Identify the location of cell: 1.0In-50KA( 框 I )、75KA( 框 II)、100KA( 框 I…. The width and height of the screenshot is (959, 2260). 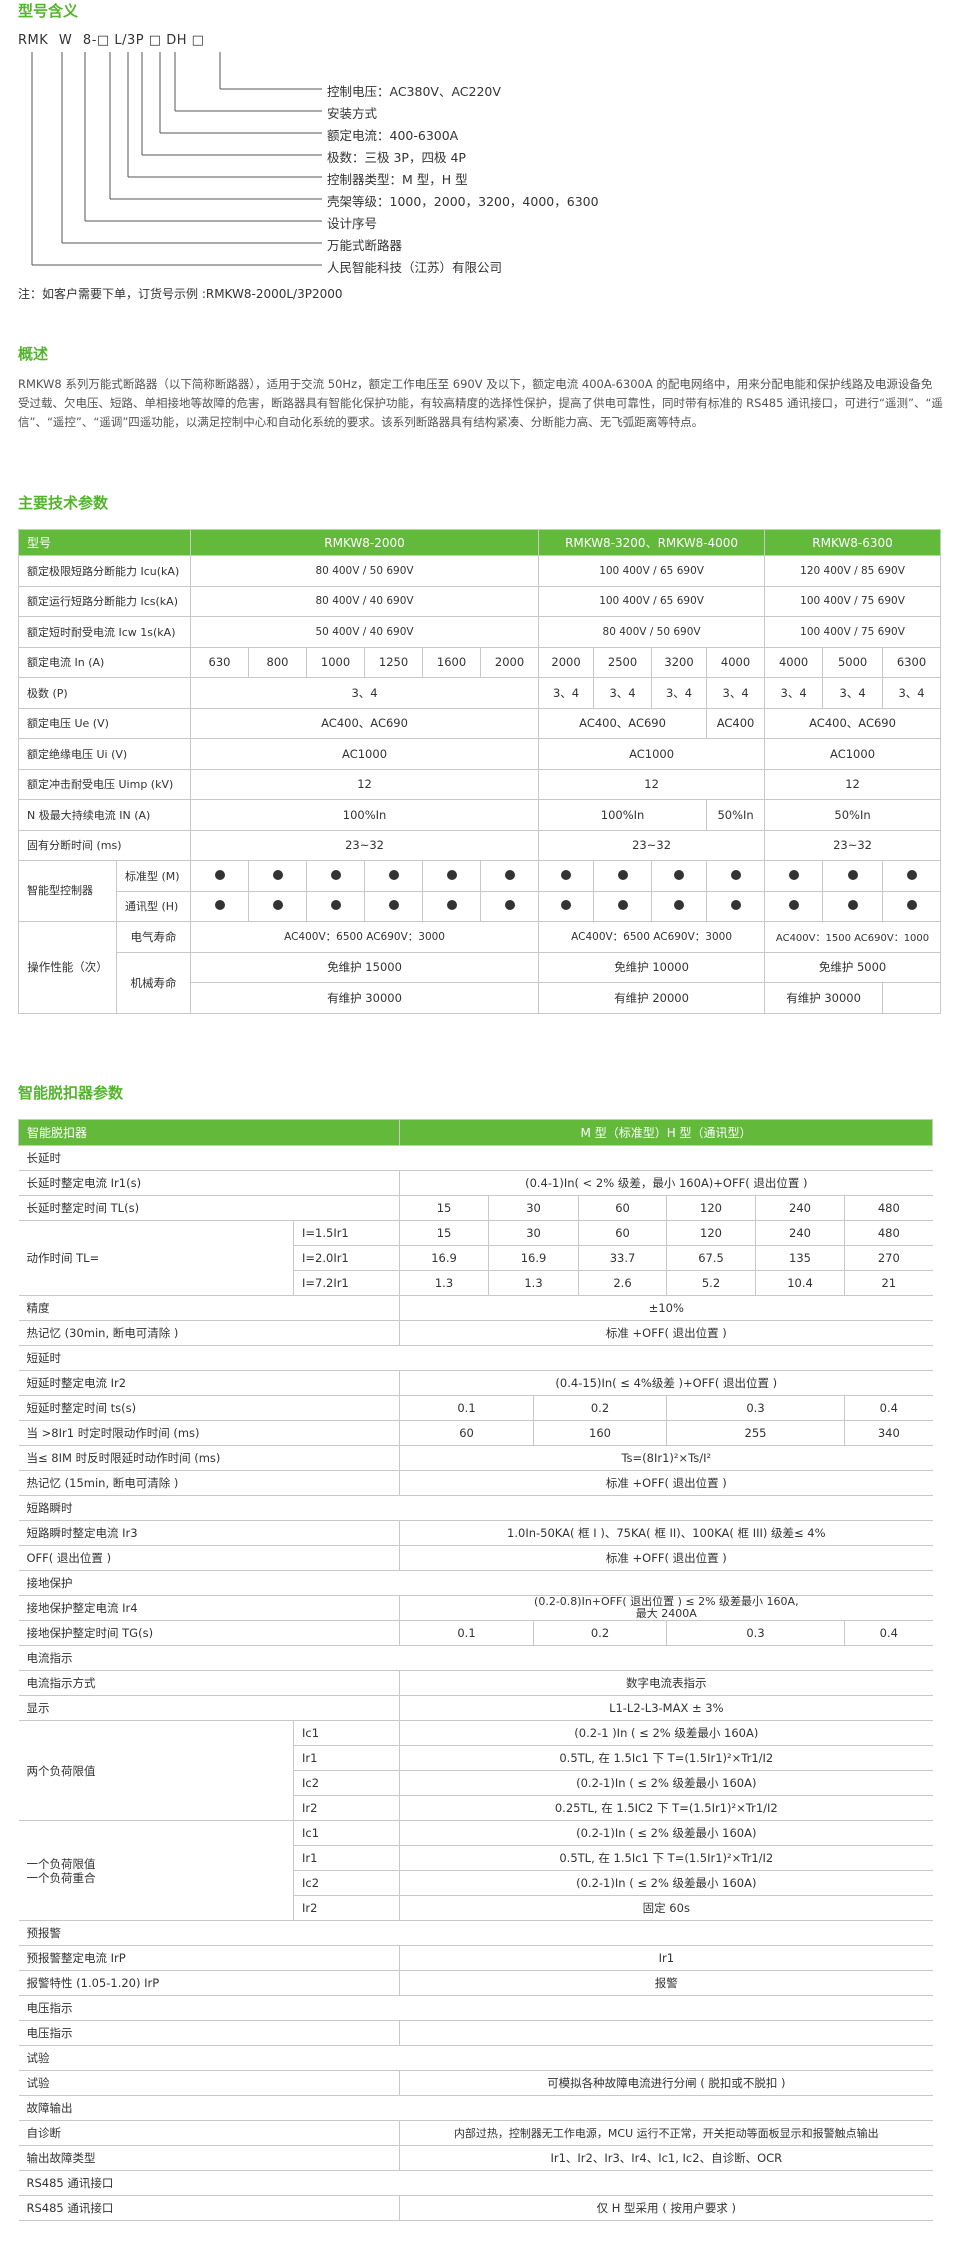
(666, 1533).